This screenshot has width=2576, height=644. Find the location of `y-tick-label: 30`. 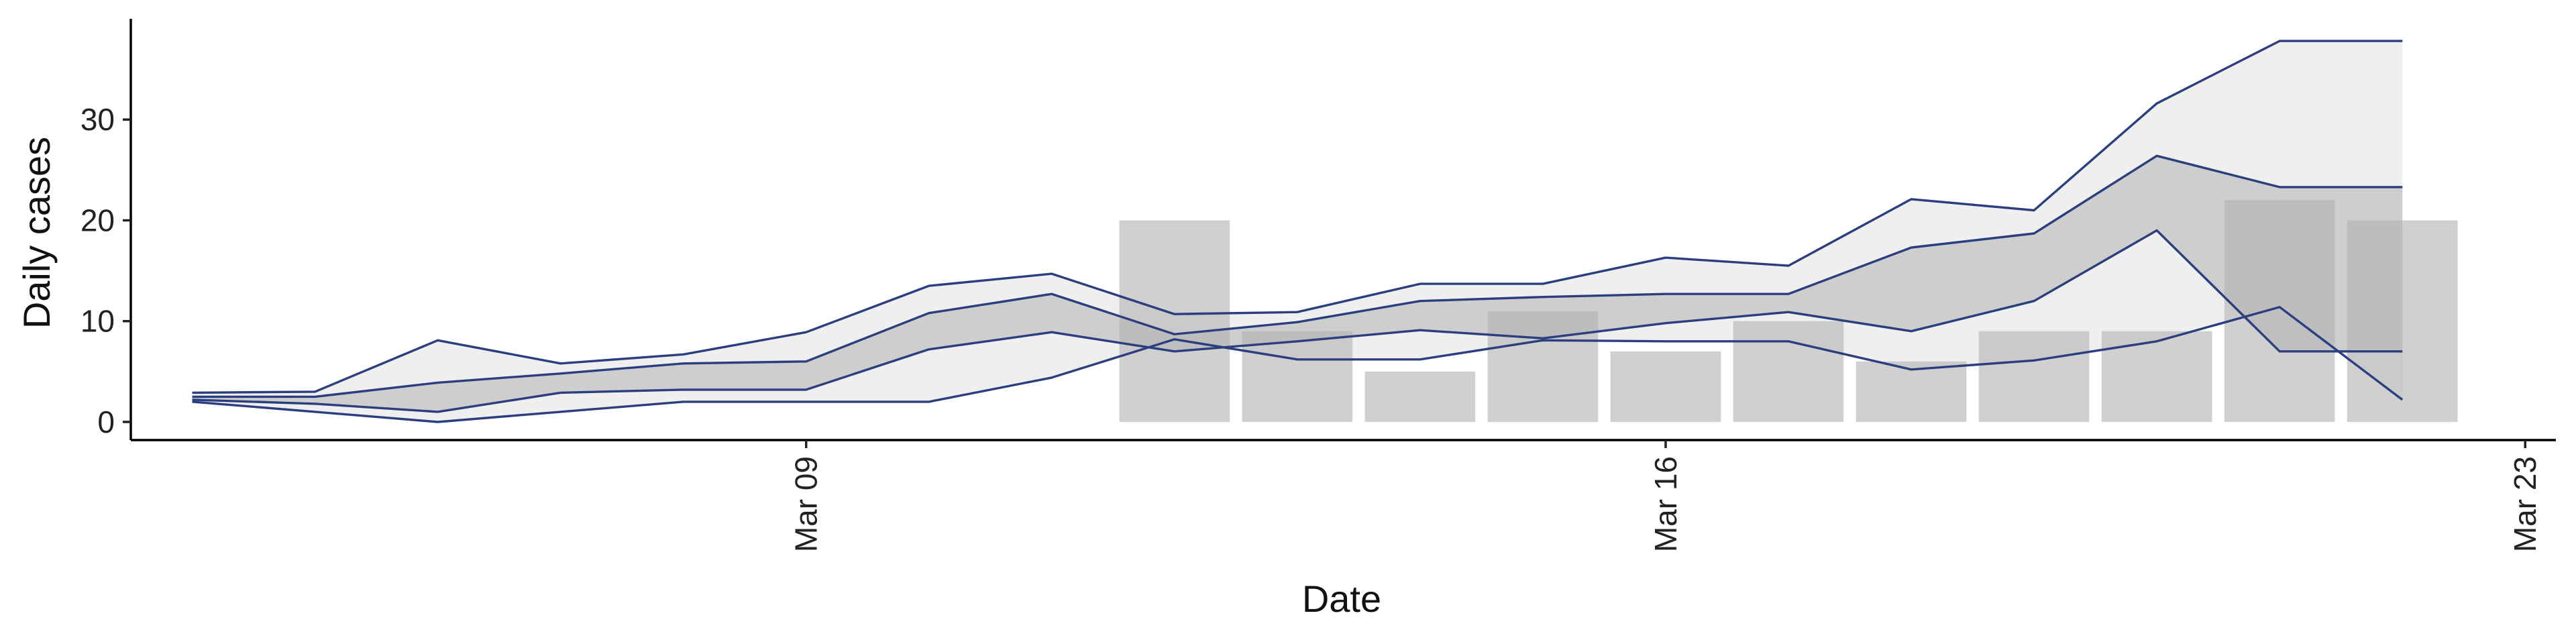

y-tick-label: 30 is located at coordinates (97, 119).